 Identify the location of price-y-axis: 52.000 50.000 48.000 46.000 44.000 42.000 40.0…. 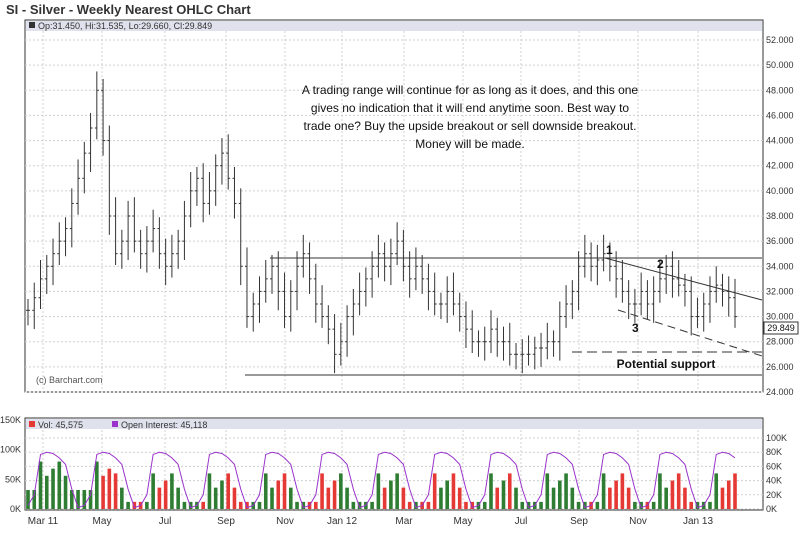
(780, 216).